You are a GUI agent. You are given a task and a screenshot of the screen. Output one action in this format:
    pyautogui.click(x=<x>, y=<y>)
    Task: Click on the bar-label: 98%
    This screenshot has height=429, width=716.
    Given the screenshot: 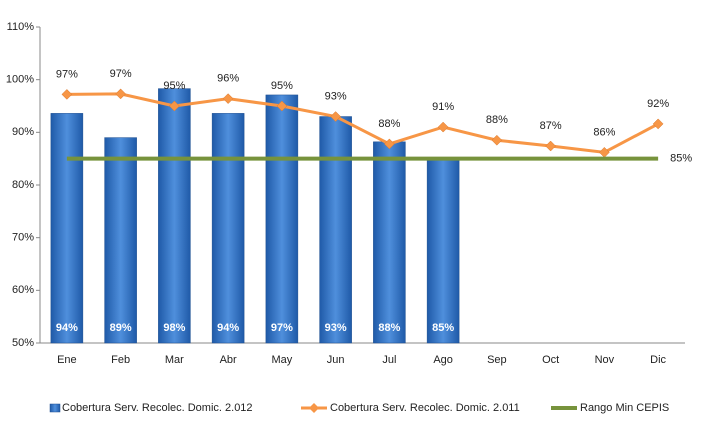 What is the action you would take?
    pyautogui.click(x=174, y=328)
    